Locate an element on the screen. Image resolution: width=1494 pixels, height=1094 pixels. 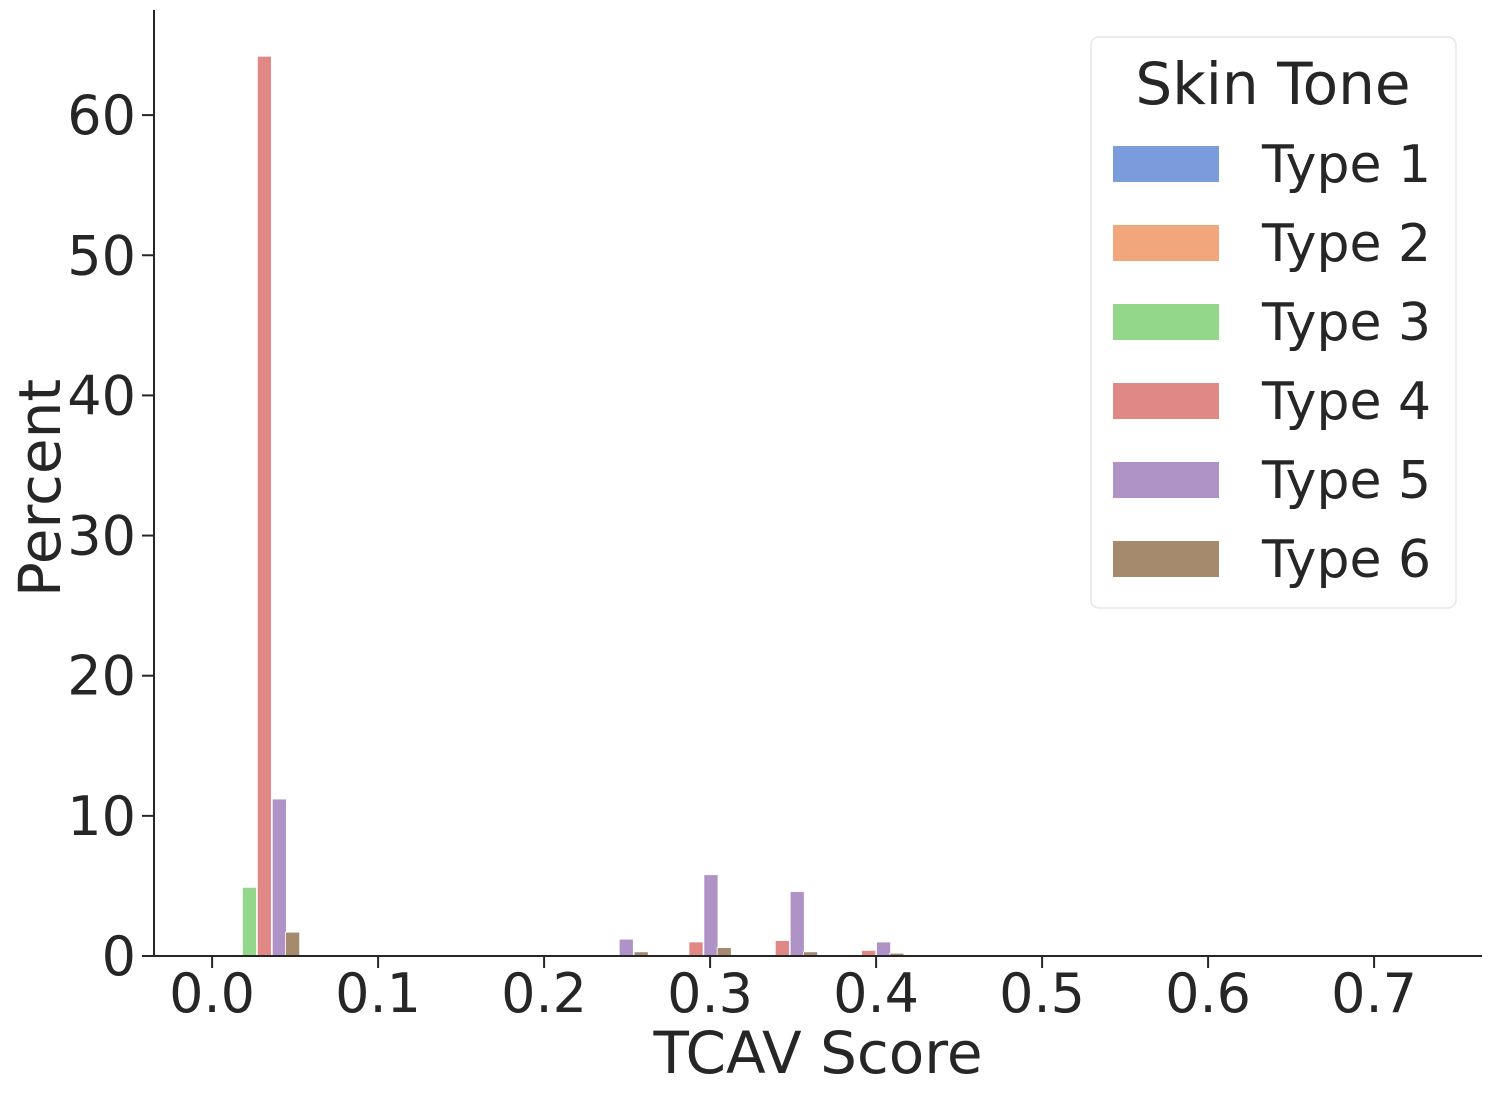
legend-label-type-4: Type 4 is located at coordinates (1346, 402).